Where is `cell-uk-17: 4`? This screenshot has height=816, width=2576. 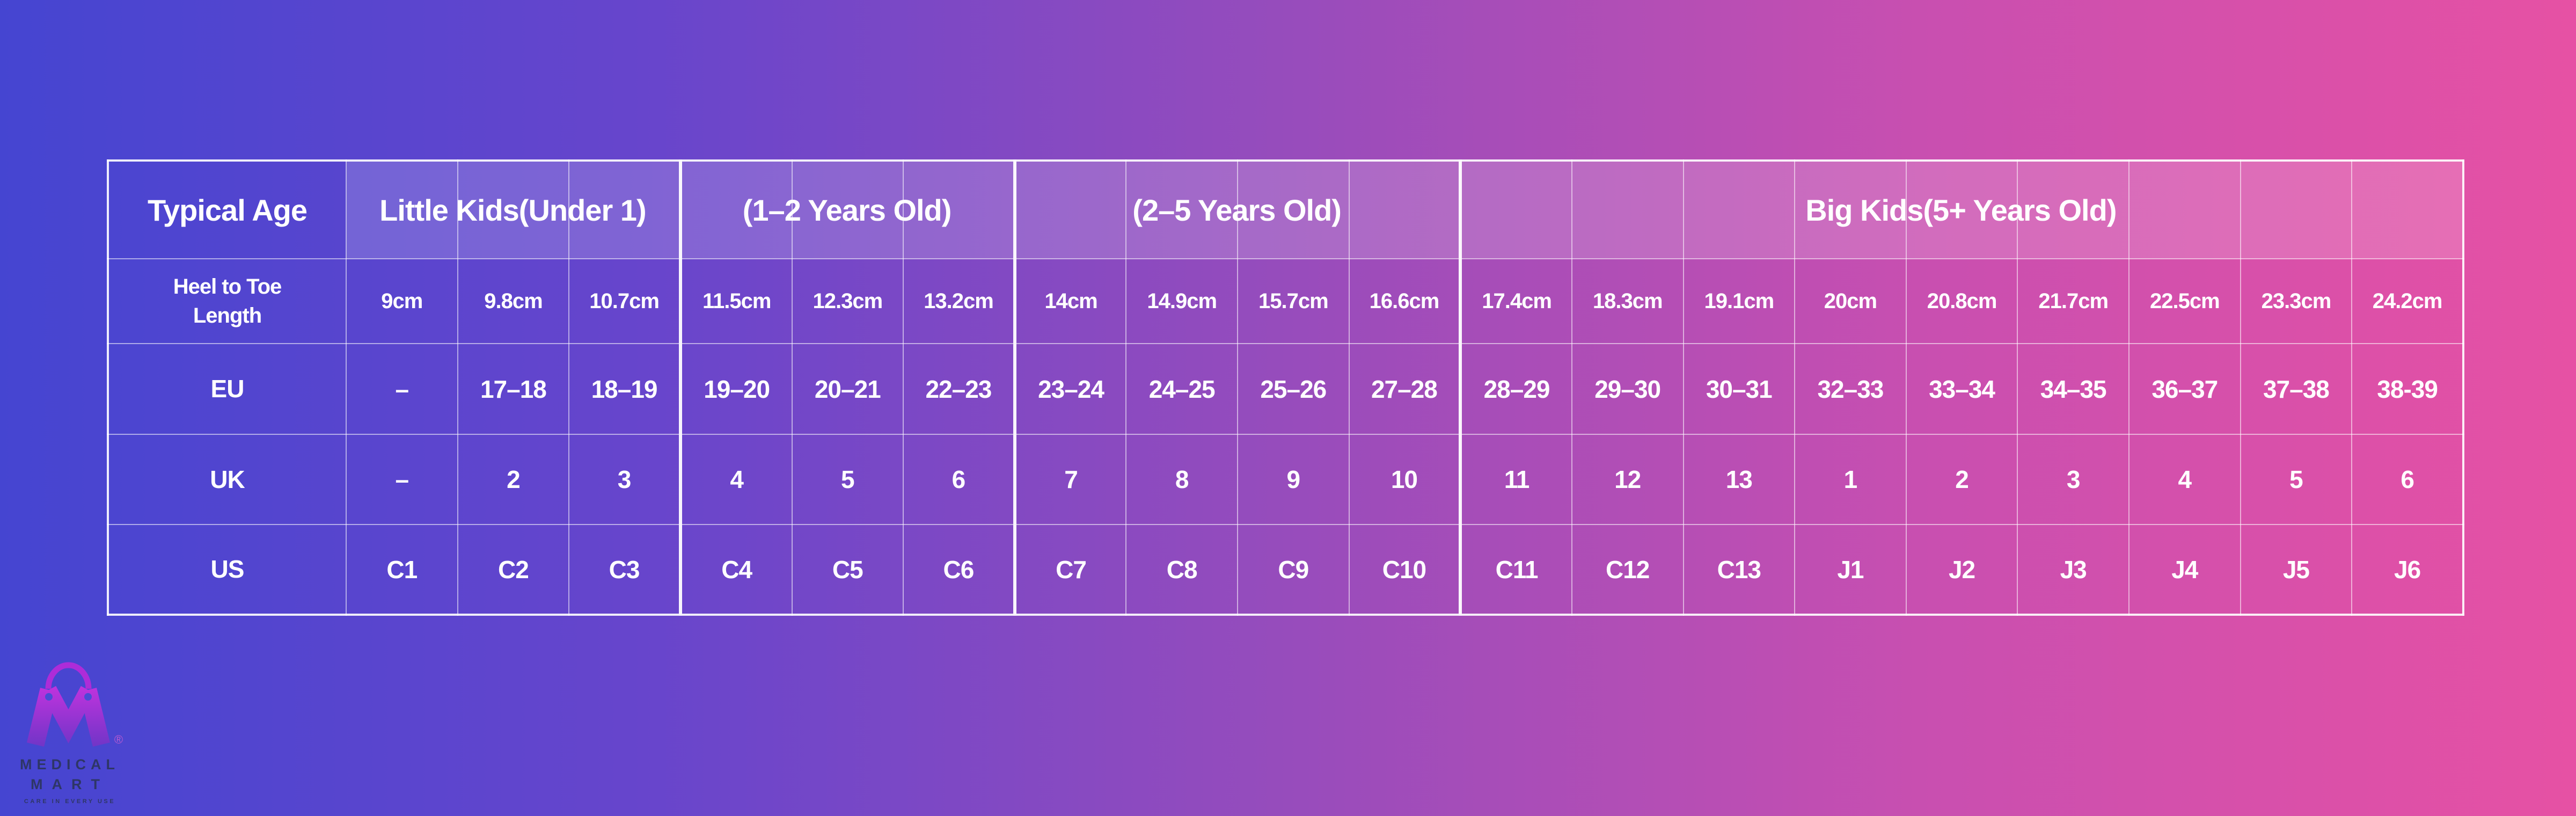
cell-uk-17: 4 is located at coordinates (2184, 480).